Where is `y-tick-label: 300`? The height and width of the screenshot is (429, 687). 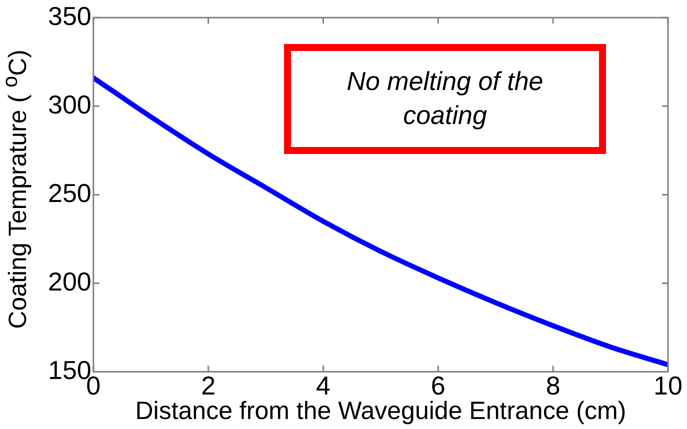 y-tick-label: 300 is located at coordinates (70, 104).